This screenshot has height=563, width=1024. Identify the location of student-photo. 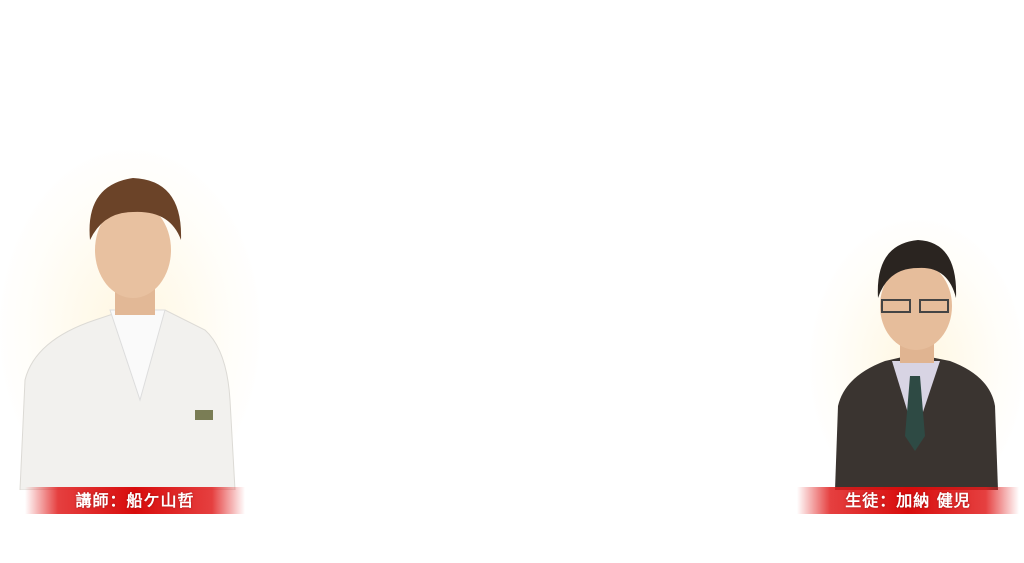
(916, 365).